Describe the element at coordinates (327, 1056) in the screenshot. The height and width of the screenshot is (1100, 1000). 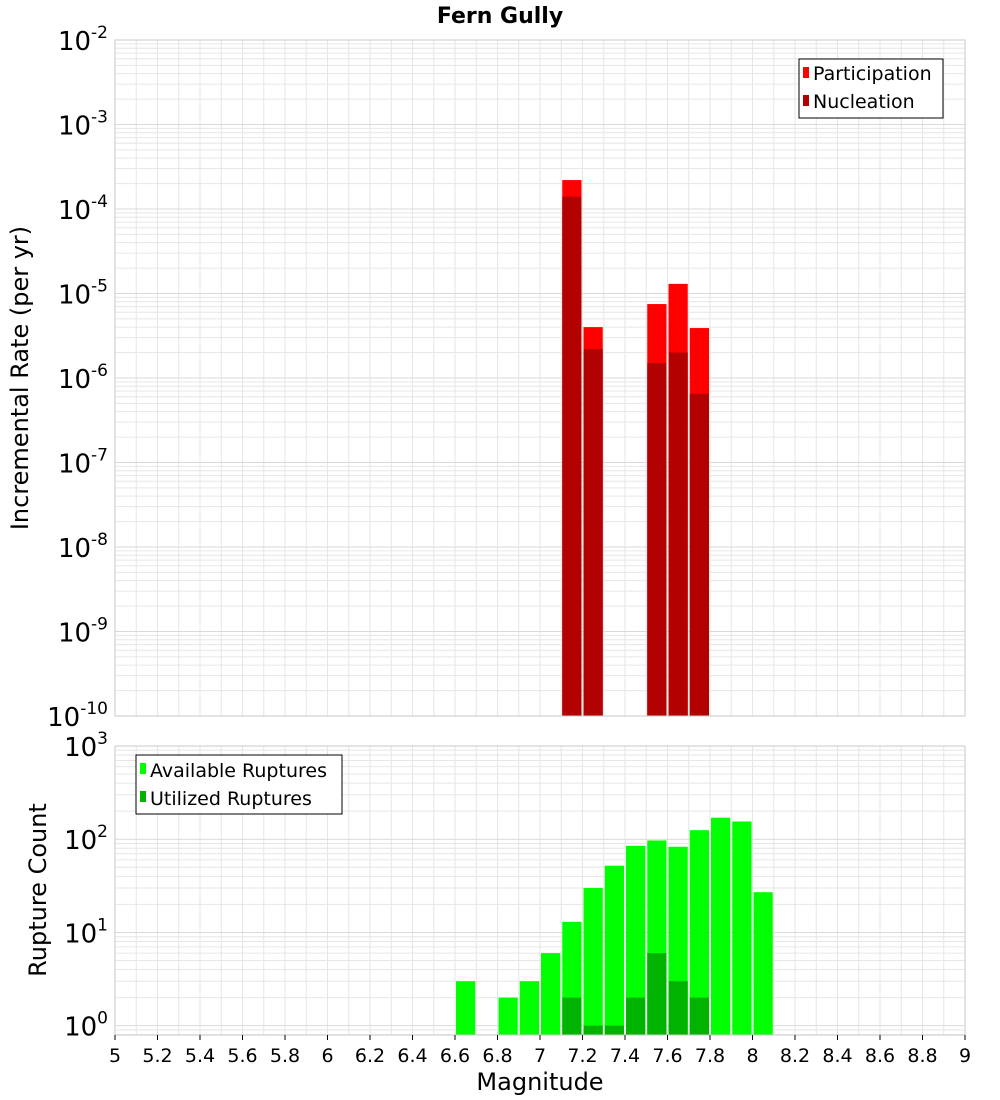
I see `x-tick-label: 6` at that location.